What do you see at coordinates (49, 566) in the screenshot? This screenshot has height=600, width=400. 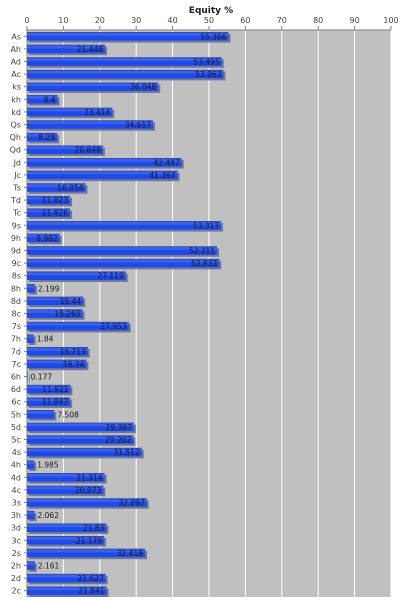 I see `value-label: 2.161` at bounding box center [49, 566].